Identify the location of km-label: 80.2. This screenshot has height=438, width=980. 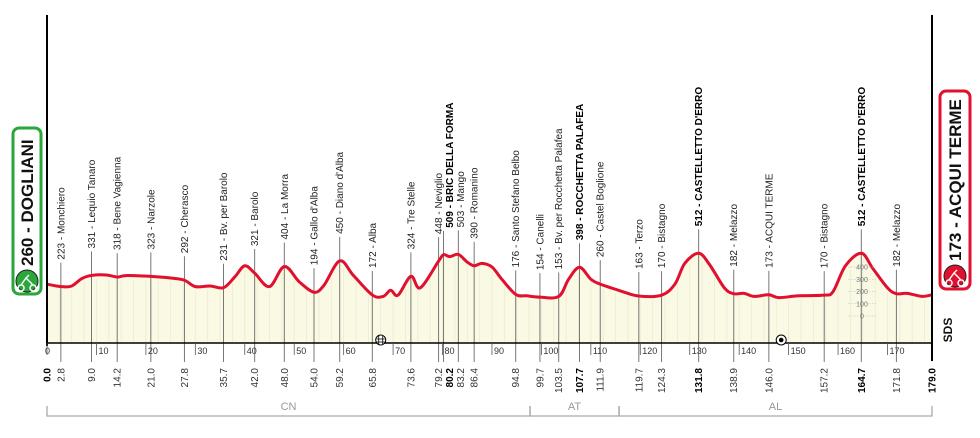
(450, 378).